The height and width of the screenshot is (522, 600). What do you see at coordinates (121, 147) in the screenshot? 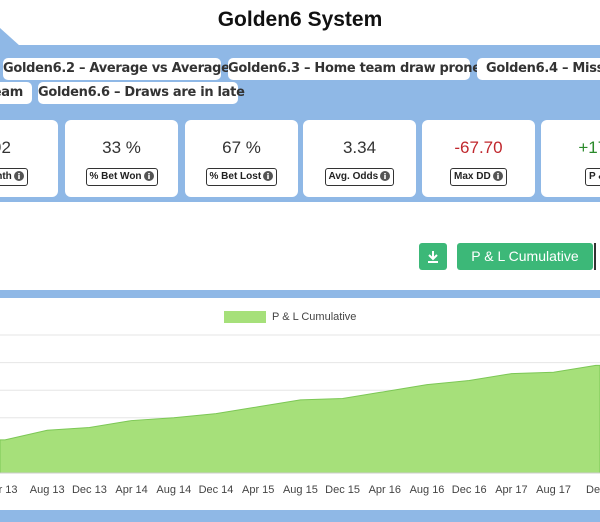
I see `stat-value: 33 %` at bounding box center [121, 147].